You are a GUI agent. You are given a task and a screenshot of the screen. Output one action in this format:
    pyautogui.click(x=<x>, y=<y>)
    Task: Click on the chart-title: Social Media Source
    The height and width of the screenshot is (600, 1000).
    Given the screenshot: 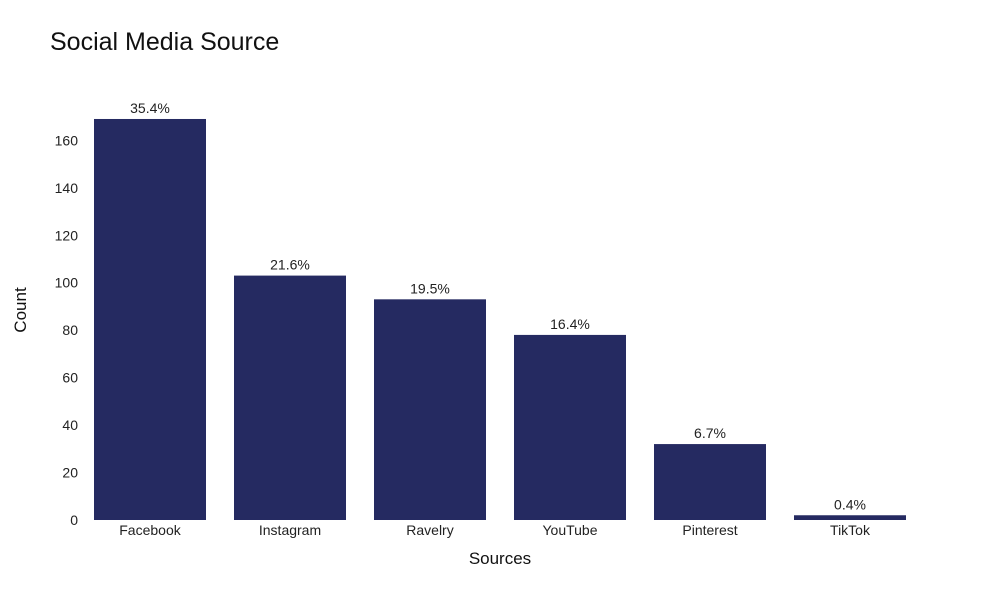 What is the action you would take?
    pyautogui.click(x=164, y=42)
    